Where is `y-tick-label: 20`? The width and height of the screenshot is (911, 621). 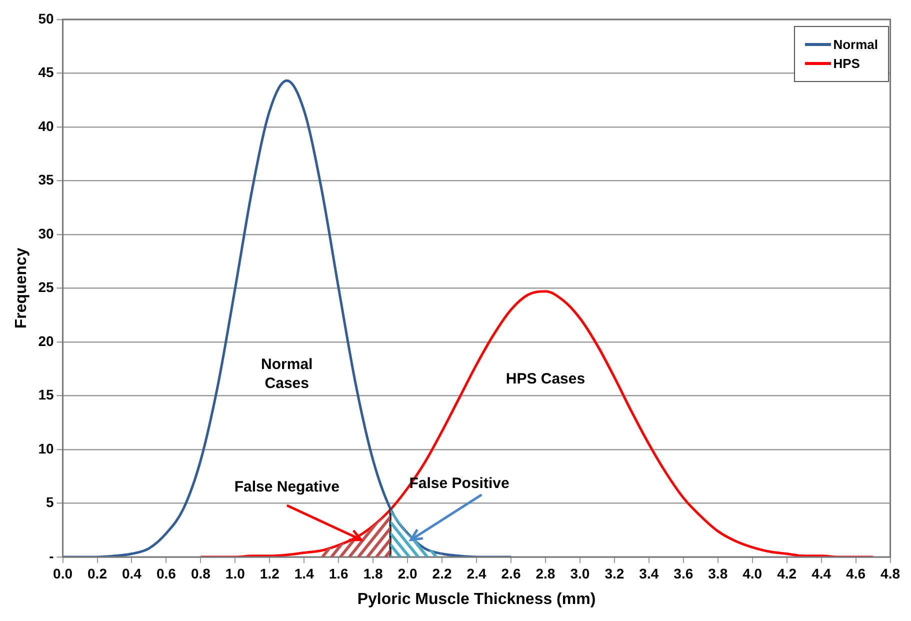
y-tick-label: 20 is located at coordinates (46, 340).